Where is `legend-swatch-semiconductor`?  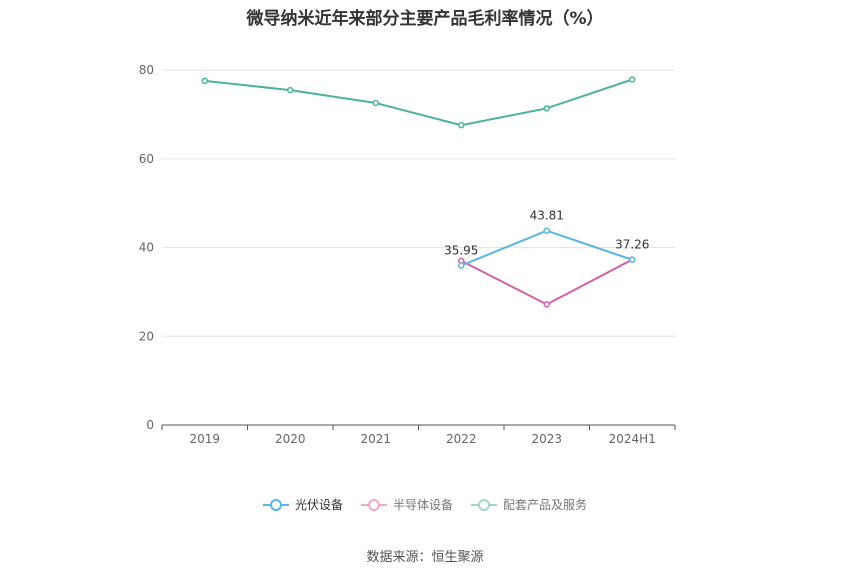 legend-swatch-semiconductor is located at coordinates (373, 504).